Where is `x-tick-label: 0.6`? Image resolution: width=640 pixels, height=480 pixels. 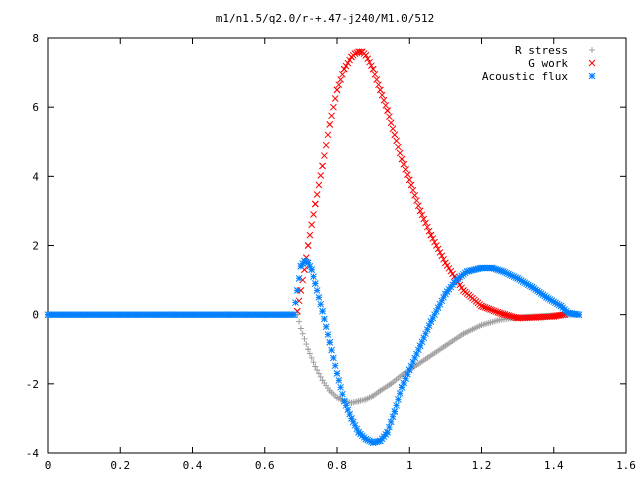 x-tick-label: 0.6 is located at coordinates (265, 465).